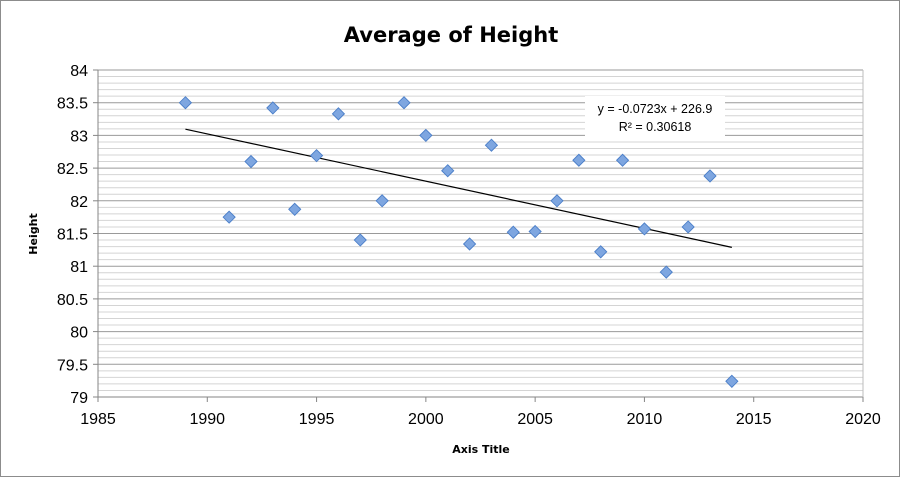 The width and height of the screenshot is (900, 478). I want to click on y-tick-label: 82, so click(79, 202).